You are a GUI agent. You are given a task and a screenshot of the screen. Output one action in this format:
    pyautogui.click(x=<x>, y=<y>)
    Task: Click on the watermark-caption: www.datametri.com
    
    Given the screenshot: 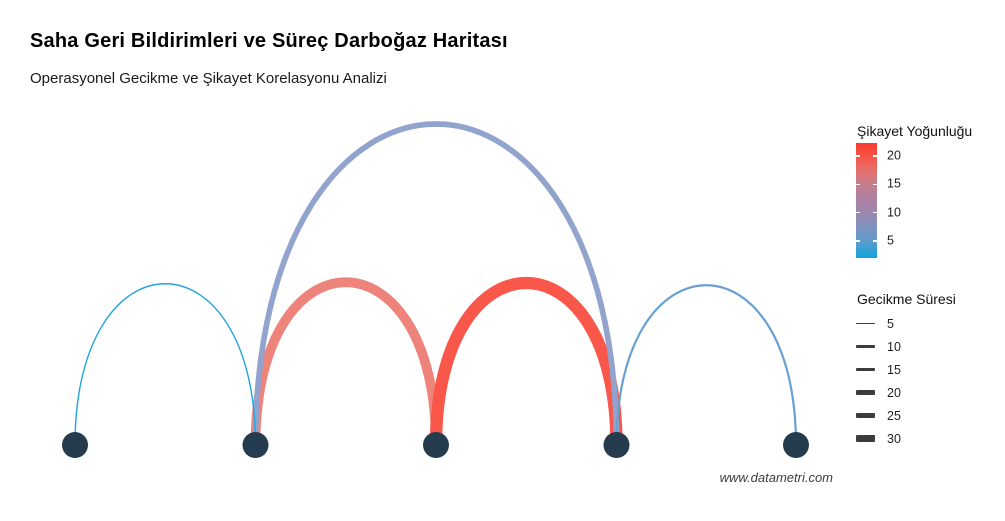 What is the action you would take?
    pyautogui.click(x=776, y=477)
    